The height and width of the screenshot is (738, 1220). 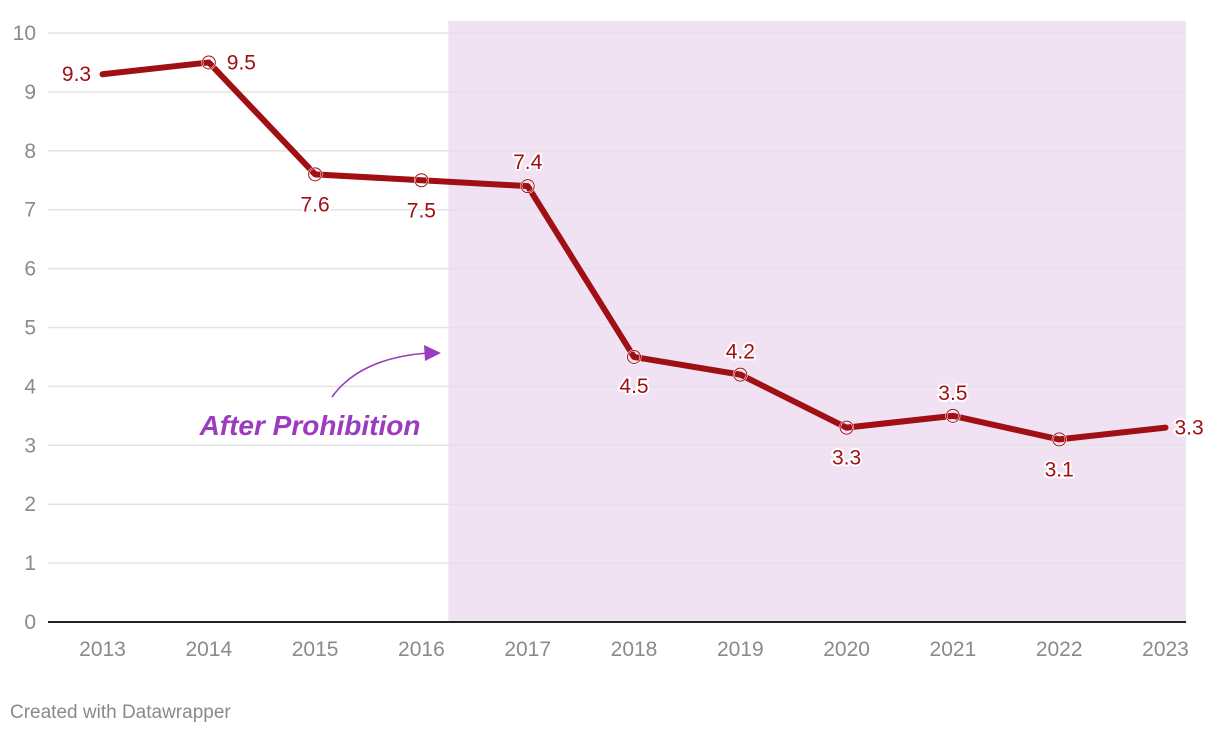 What do you see at coordinates (30, 622) in the screenshot?
I see `y-tick-label: 0` at bounding box center [30, 622].